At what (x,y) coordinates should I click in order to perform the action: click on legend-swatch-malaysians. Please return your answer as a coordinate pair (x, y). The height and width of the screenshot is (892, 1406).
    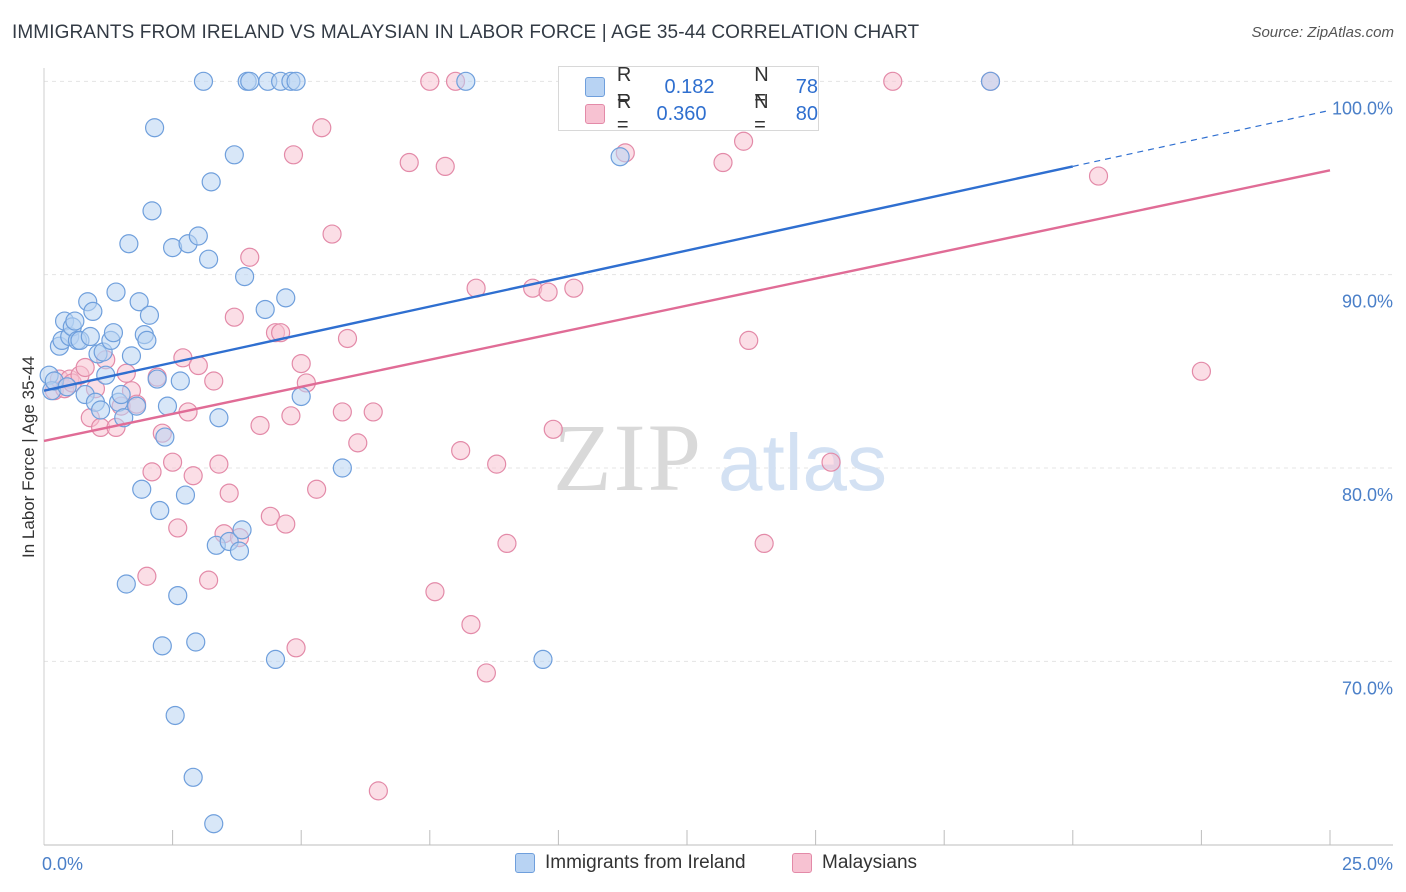
    Looking at the image, I should click on (595, 114).